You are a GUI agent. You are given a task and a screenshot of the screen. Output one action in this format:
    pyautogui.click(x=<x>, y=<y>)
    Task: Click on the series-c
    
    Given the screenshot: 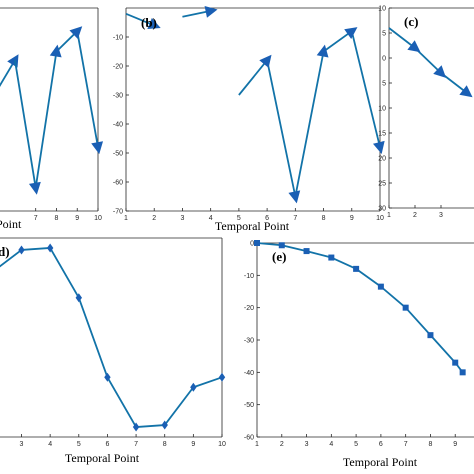 What is the action you would take?
    pyautogui.click(x=430, y=62)
    